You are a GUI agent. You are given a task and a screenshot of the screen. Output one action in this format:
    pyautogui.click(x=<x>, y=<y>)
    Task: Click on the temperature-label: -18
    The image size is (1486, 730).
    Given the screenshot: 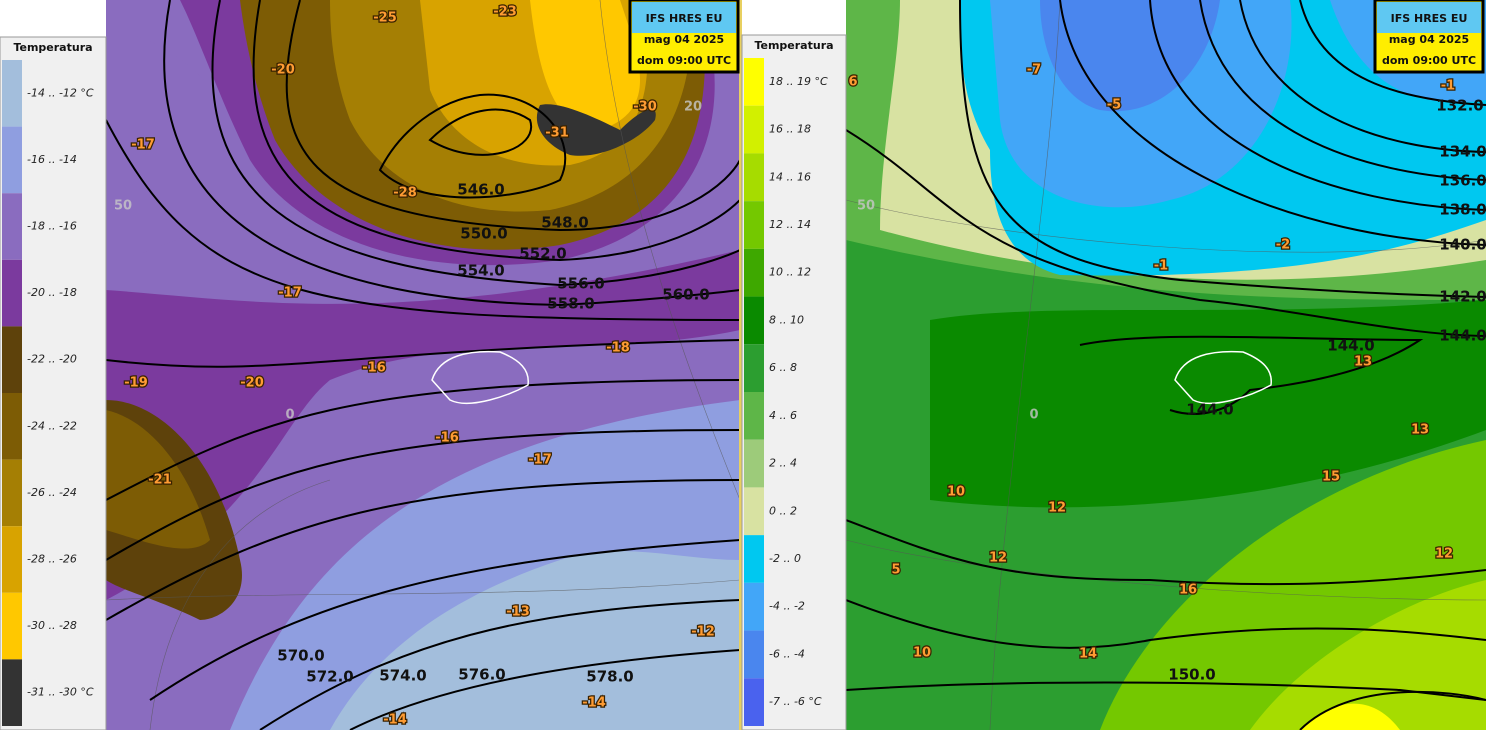 What is the action you would take?
    pyautogui.click(x=618, y=348)
    